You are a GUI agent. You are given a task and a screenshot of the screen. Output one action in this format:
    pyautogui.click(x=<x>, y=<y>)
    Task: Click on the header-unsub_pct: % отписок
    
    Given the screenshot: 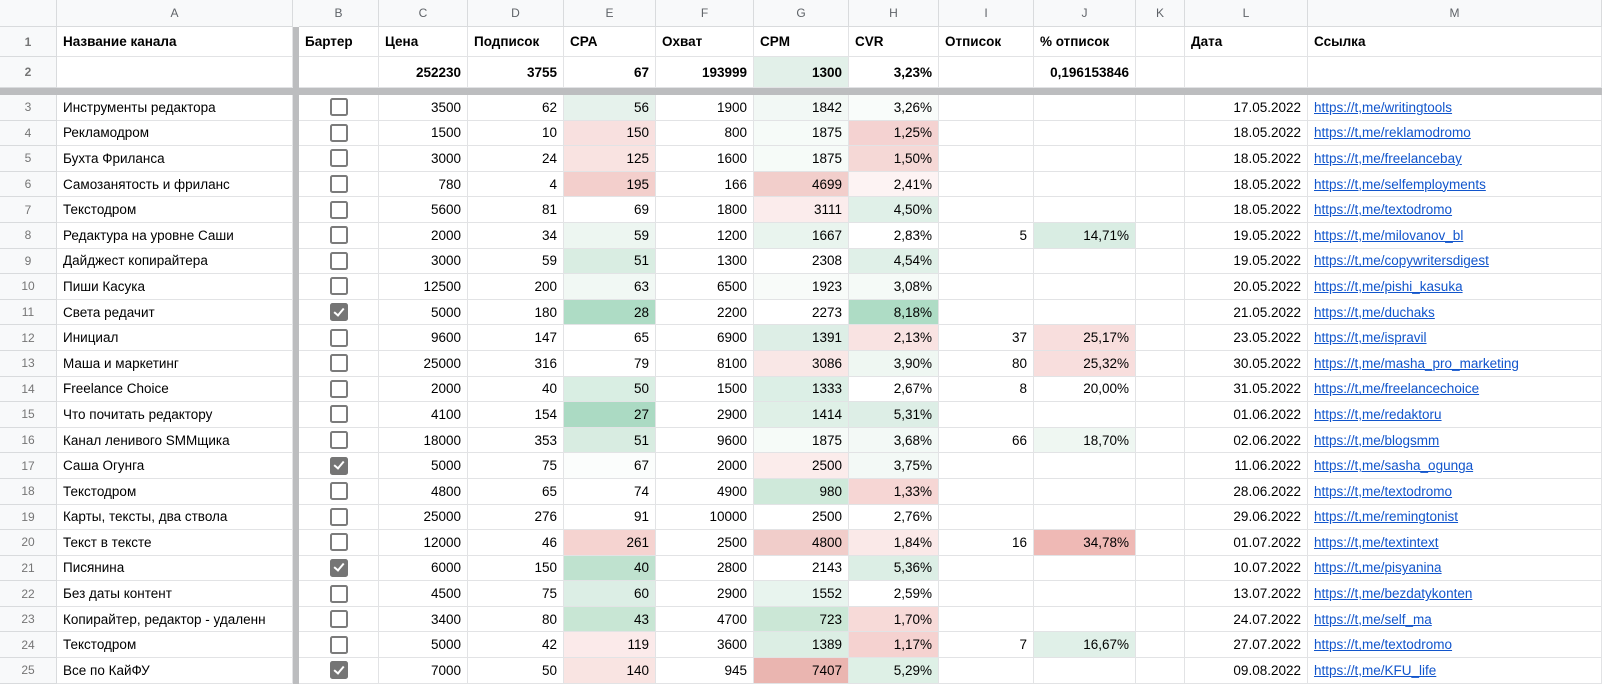 What is the action you would take?
    pyautogui.click(x=1085, y=42)
    